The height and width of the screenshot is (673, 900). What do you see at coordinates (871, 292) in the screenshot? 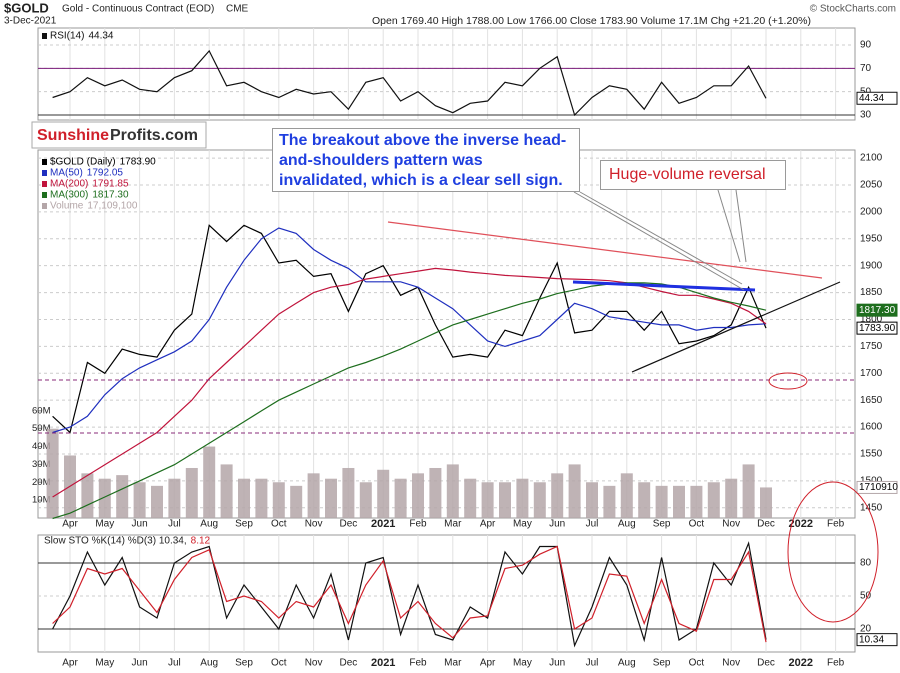
I see `y-tick-label: 1850` at bounding box center [871, 292].